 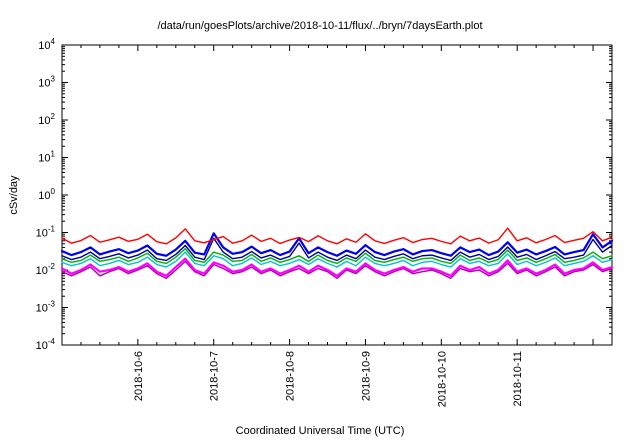 I want to click on x-tick-label: 2018-10-6, so click(x=139, y=376).